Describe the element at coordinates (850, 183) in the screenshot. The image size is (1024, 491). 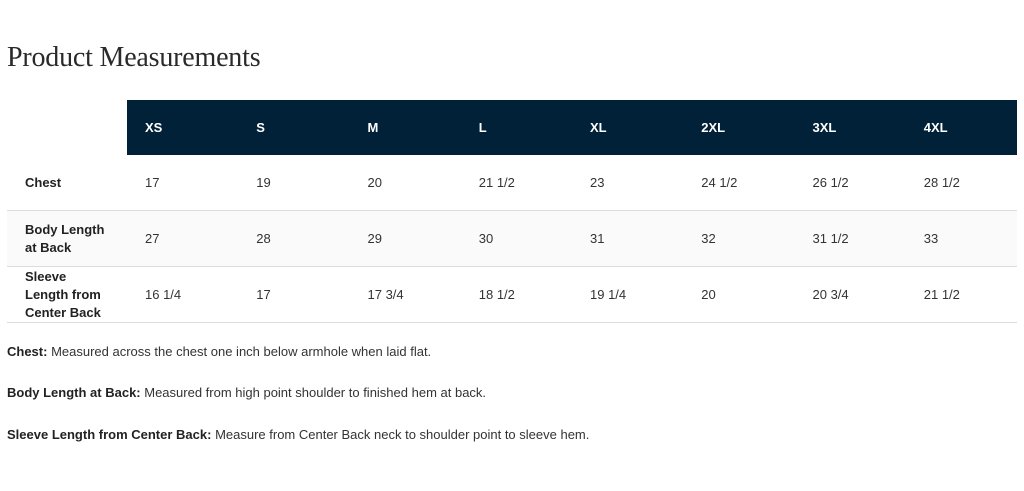
I see `measurement-cell: 26 1/2` at that location.